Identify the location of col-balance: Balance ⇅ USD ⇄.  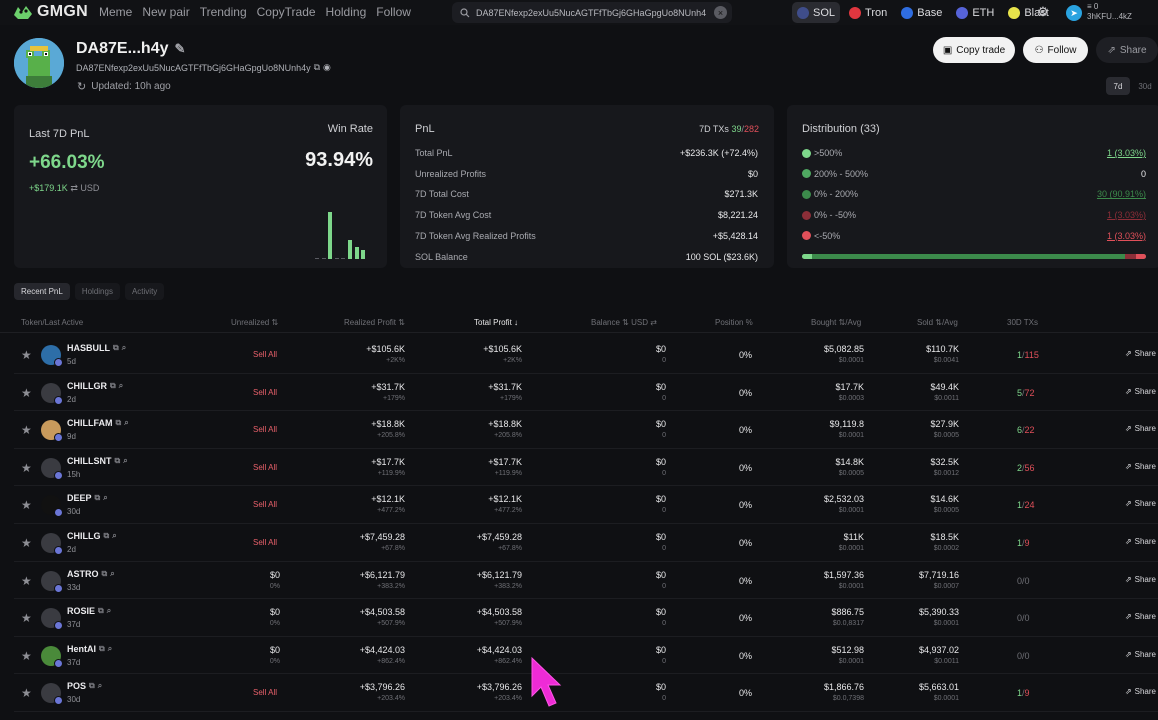
(624, 322).